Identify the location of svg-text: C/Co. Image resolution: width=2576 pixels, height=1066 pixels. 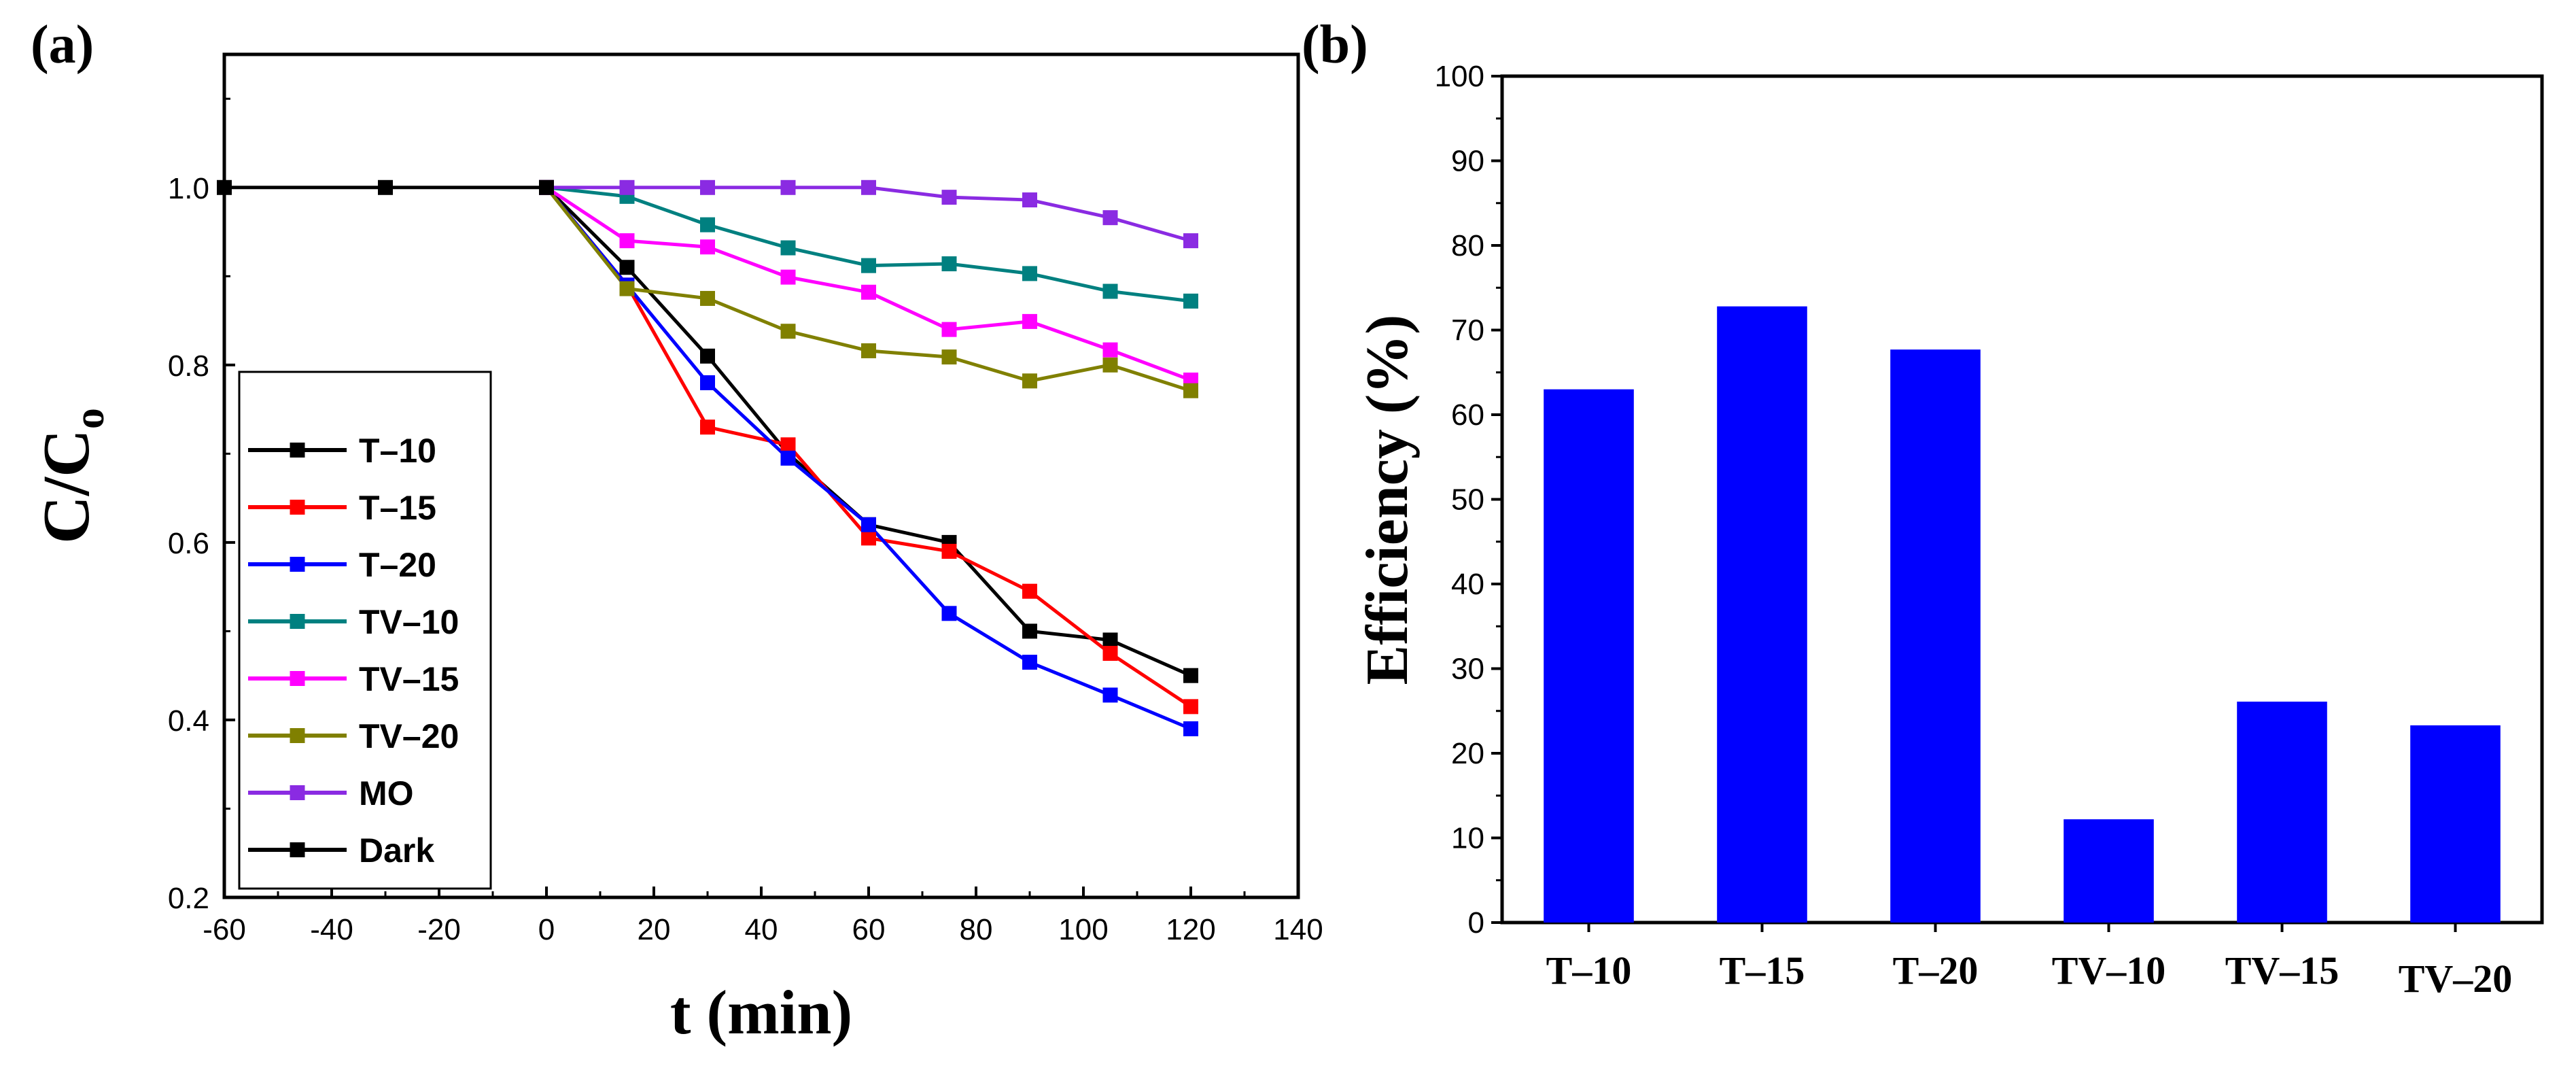
(71, 476).